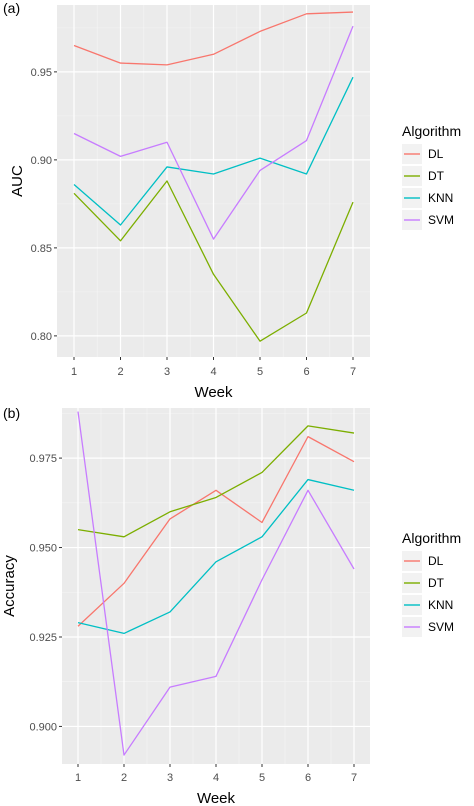 The width and height of the screenshot is (474, 806). Describe the element at coordinates (43, 727) in the screenshot. I see `y-tick-label: 0.900` at that location.